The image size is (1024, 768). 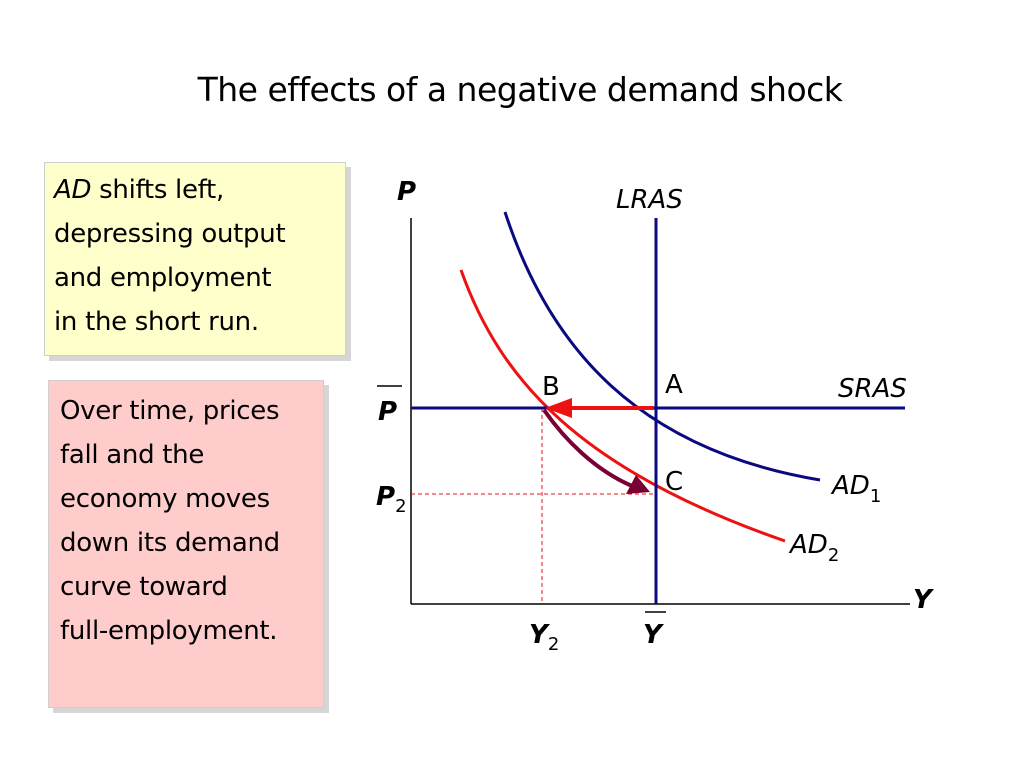 I want to click on ad1-label-sub: 1, so click(x=875, y=496).